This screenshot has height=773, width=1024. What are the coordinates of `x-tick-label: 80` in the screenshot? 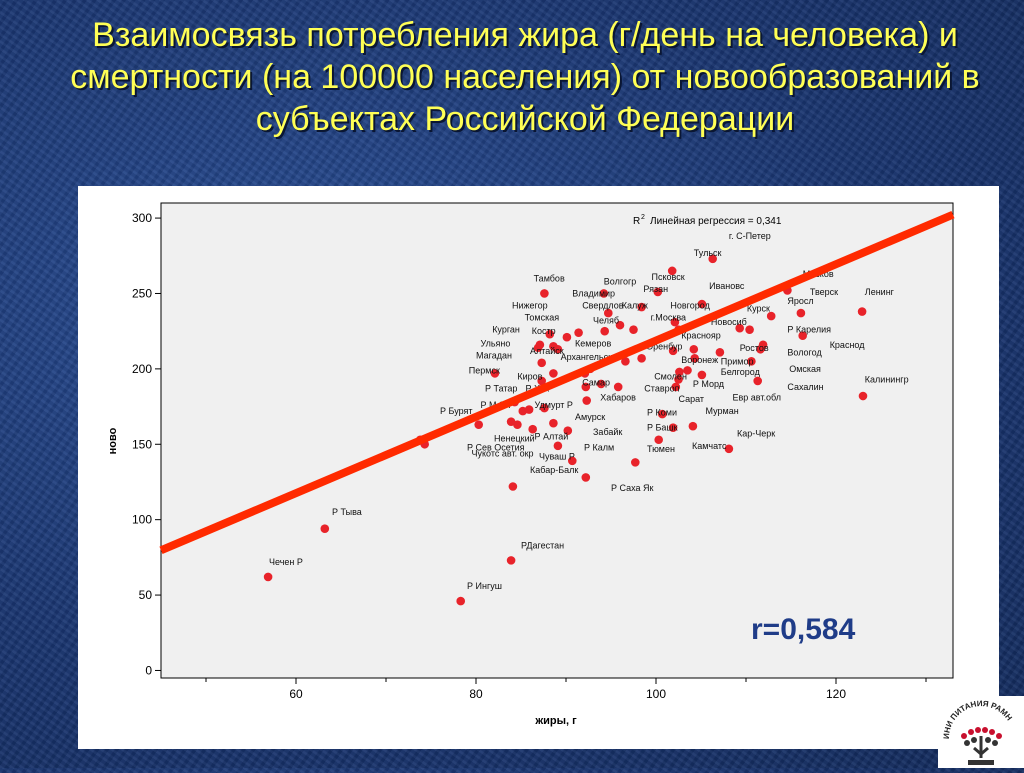 It's located at (476, 694).